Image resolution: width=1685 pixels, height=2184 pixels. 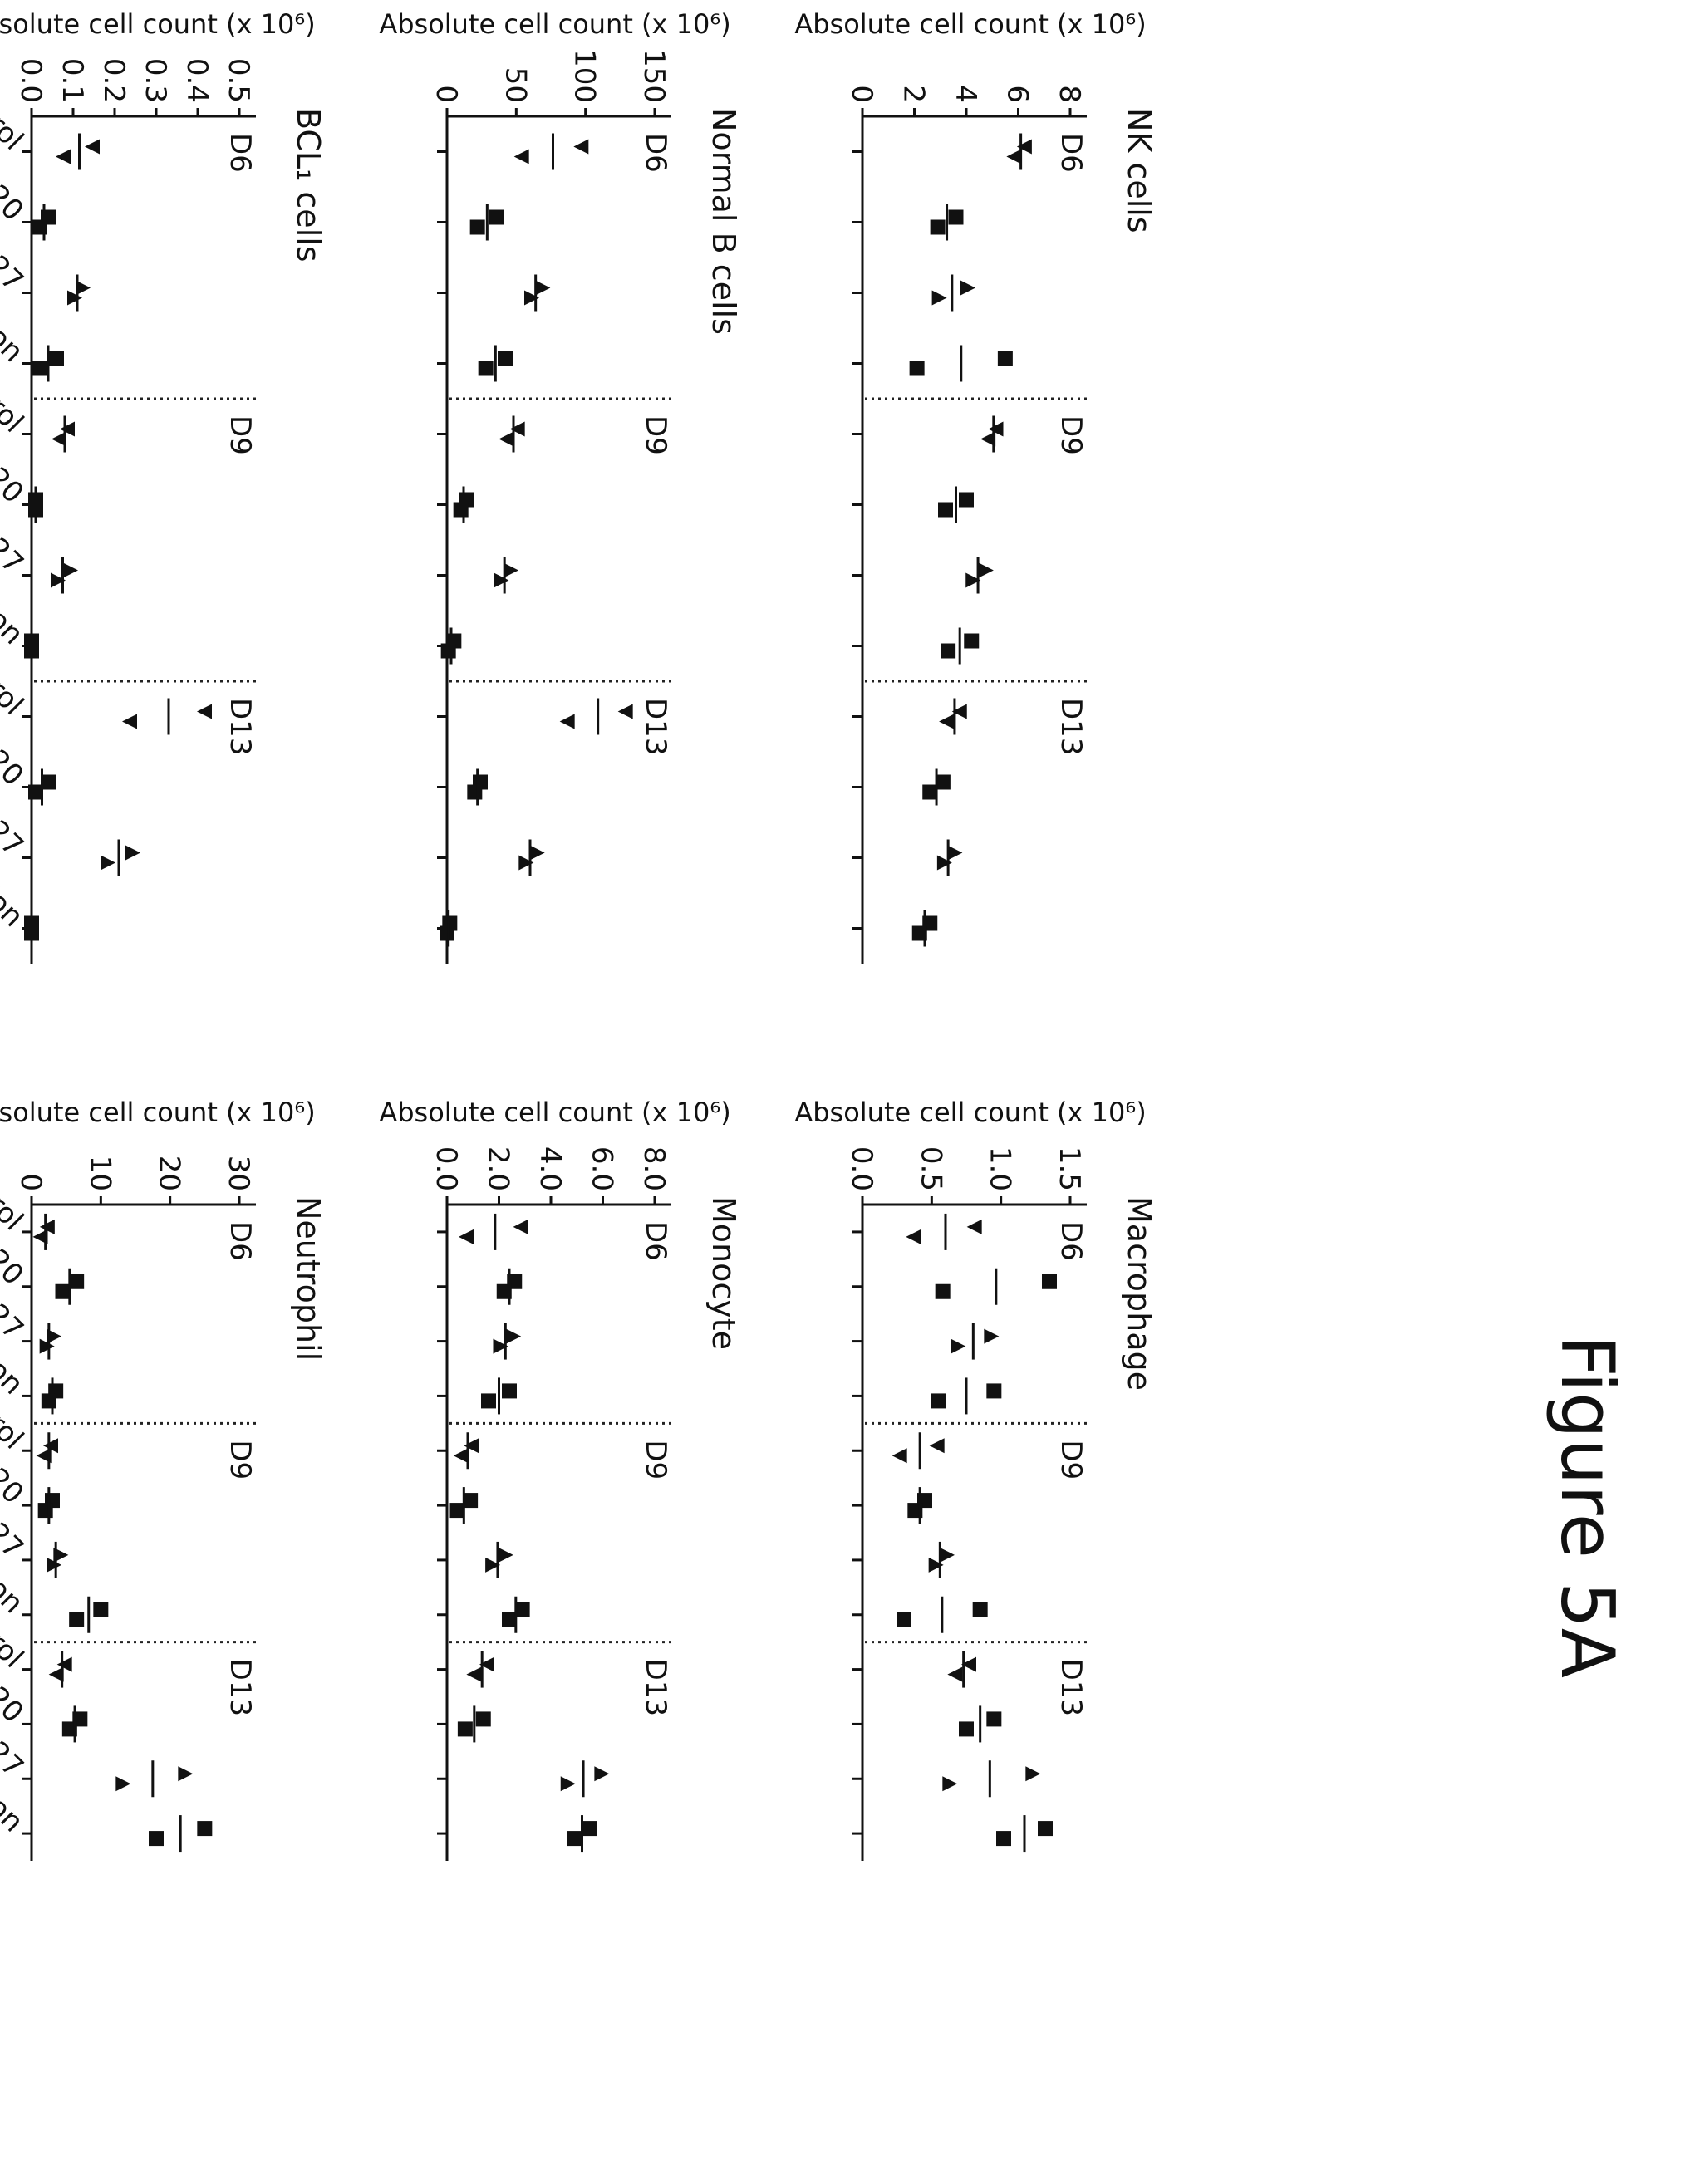 I want to click on y-tick-label: 20, so click(x=169, y=1173).